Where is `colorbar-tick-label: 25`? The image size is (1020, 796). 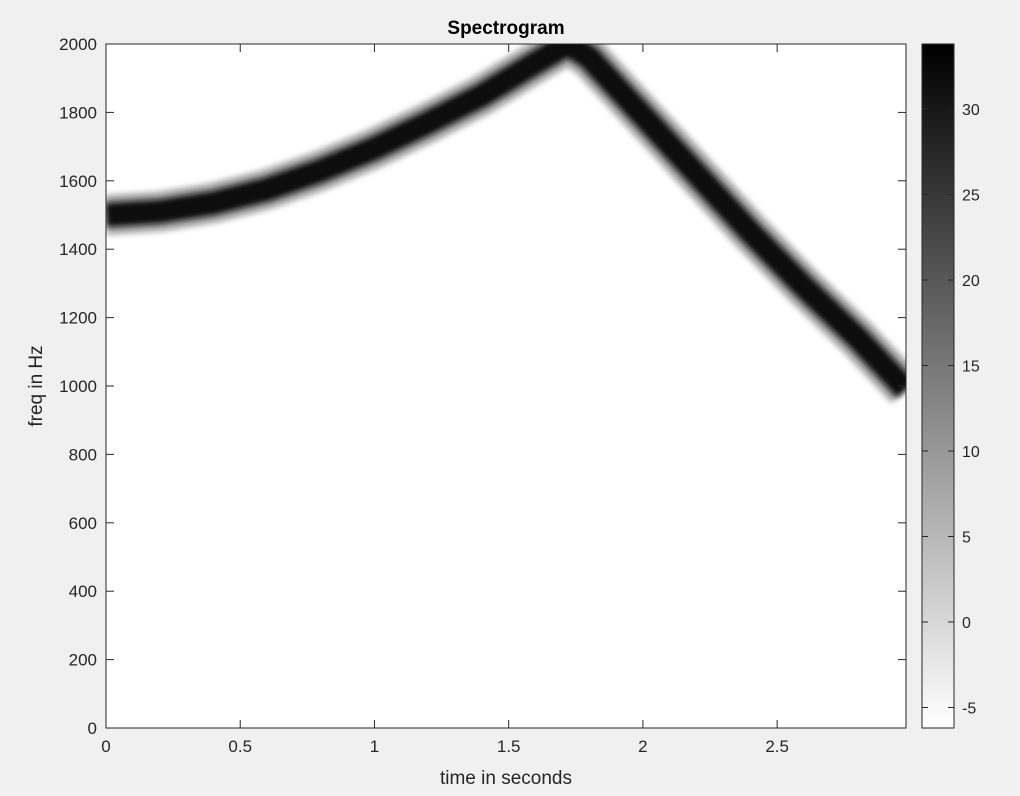 colorbar-tick-label: 25 is located at coordinates (971, 195).